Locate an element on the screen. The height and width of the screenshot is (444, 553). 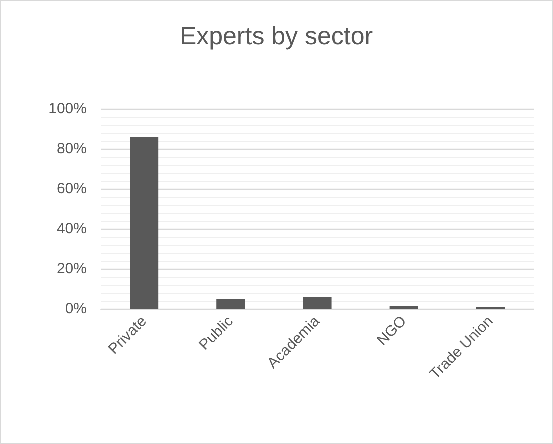
y-tick-label: 40% is located at coordinates (71, 229).